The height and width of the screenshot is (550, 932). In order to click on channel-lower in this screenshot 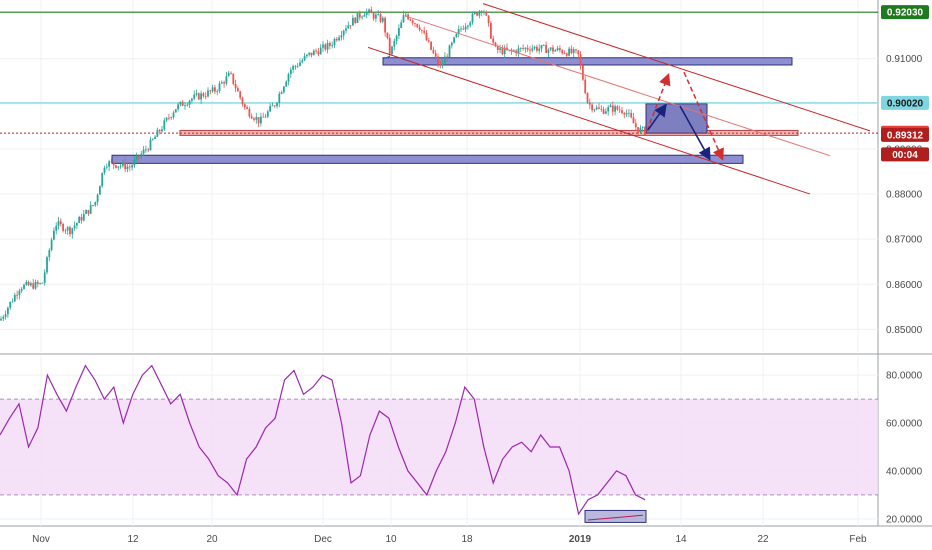, I will do `click(589, 120)`.